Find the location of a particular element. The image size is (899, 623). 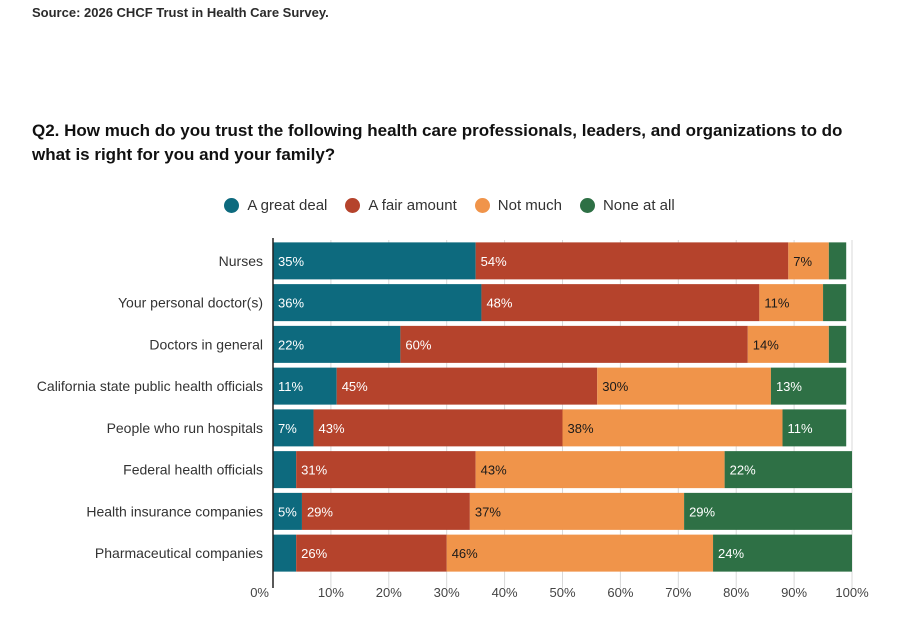

x-tick-label: 10% is located at coordinates (331, 592).